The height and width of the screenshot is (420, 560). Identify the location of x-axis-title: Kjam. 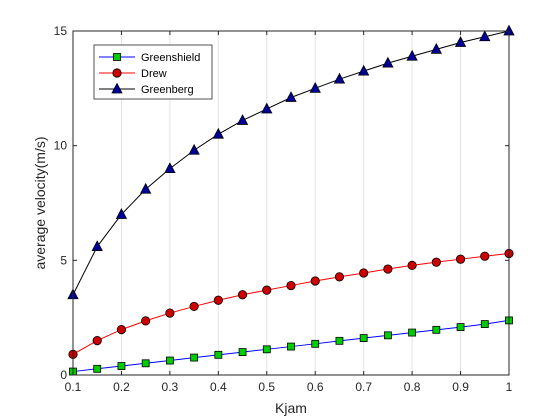
(291, 408).